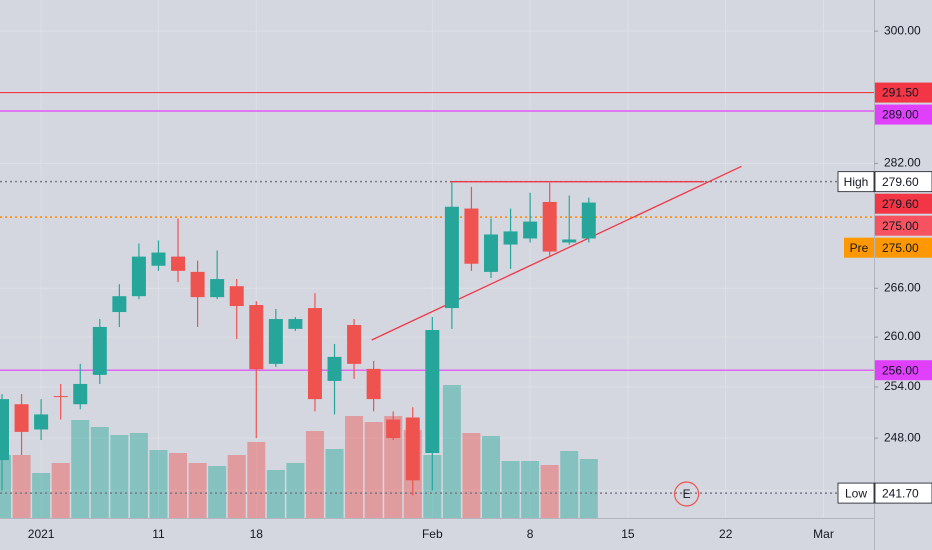 This screenshot has height=550, width=932. I want to click on y-tick-label: 248.00, so click(902, 437).